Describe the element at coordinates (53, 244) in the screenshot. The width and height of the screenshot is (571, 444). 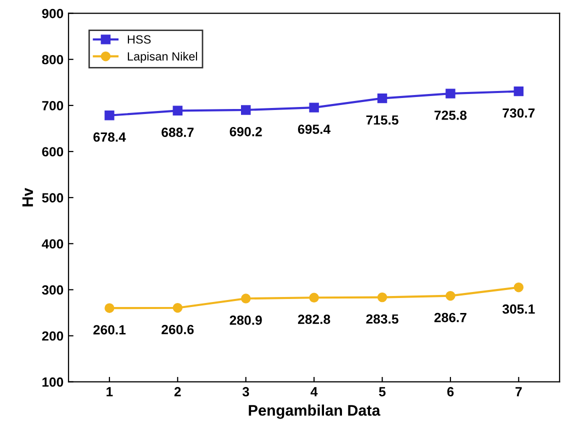
I see `y-tick-label: 400` at that location.